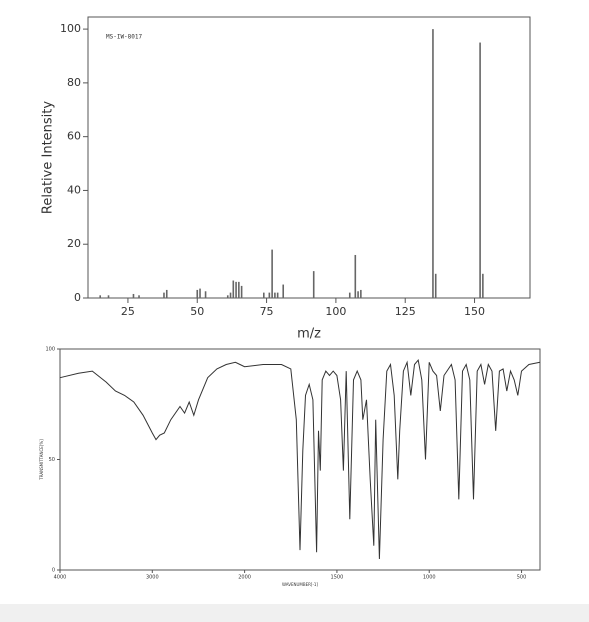  Describe the element at coordinates (309, 334) in the screenshot. I see `x-axis-label: m/z` at that location.